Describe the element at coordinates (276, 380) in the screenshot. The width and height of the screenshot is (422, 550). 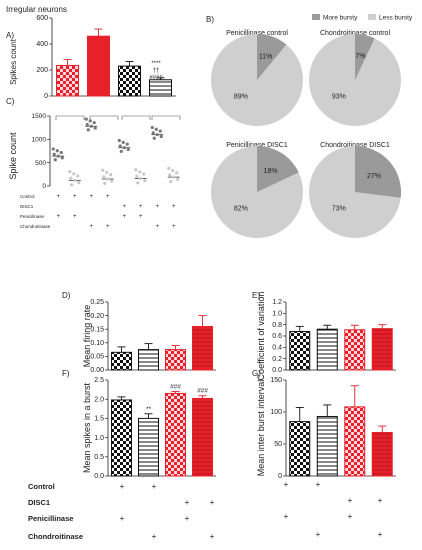
I see `panel-g-ytick-label: 150` at that location.